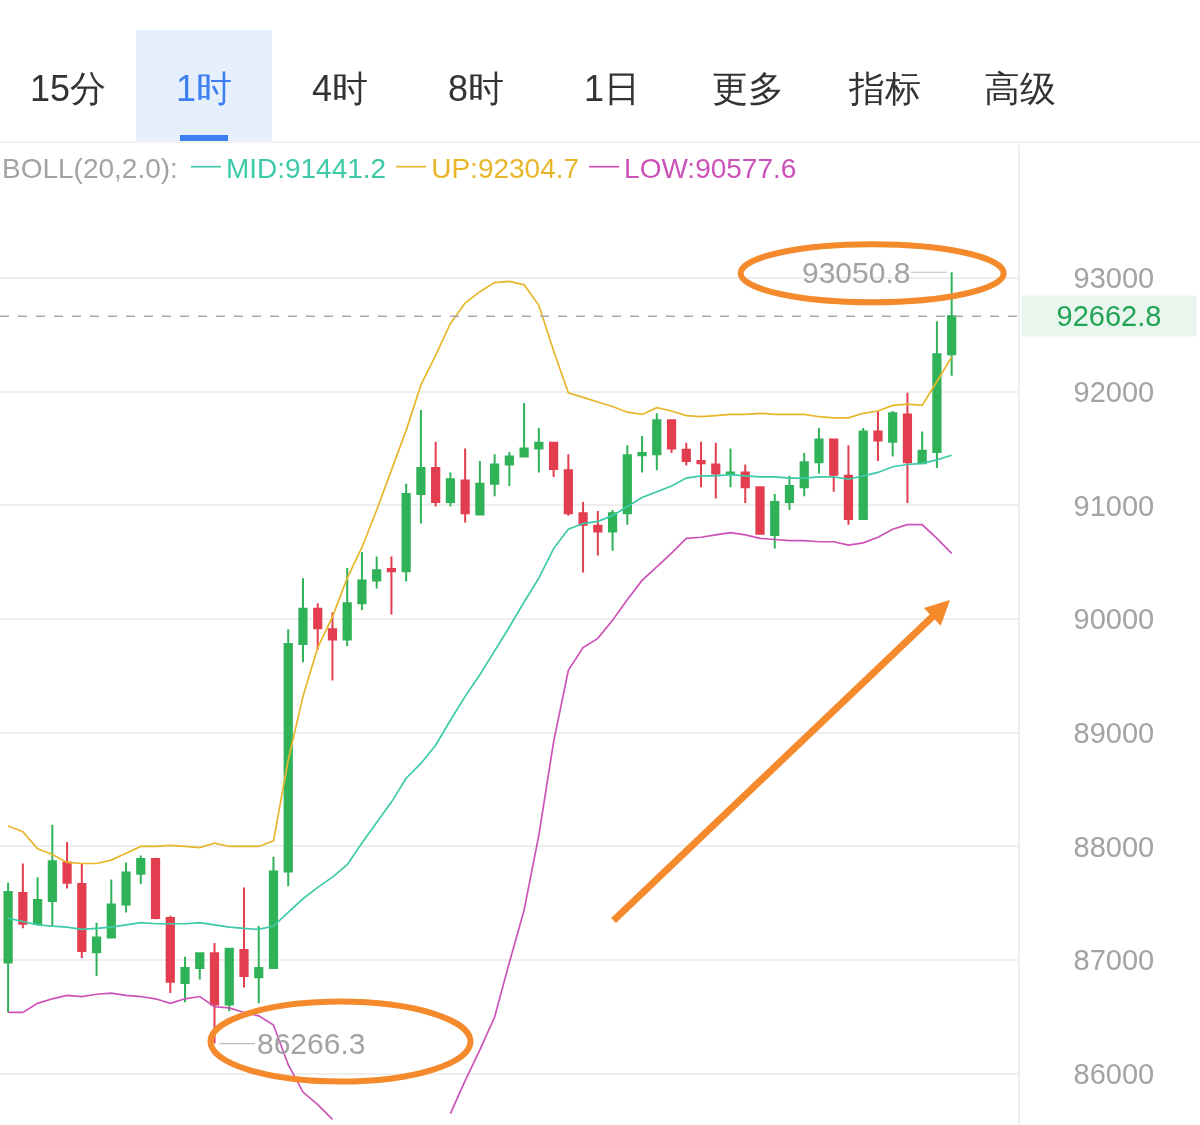 This screenshot has height=1125, width=1200. Describe the element at coordinates (1109, 316) in the screenshot. I see `ref-line-label: 92662.8` at that location.